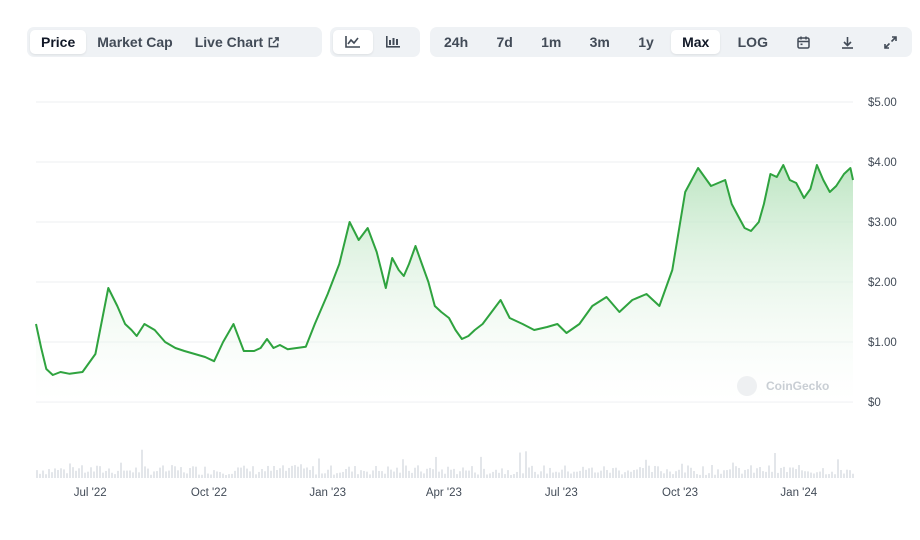 The width and height of the screenshot is (920, 540). I want to click on candlestick-chart-button, so click(393, 42).